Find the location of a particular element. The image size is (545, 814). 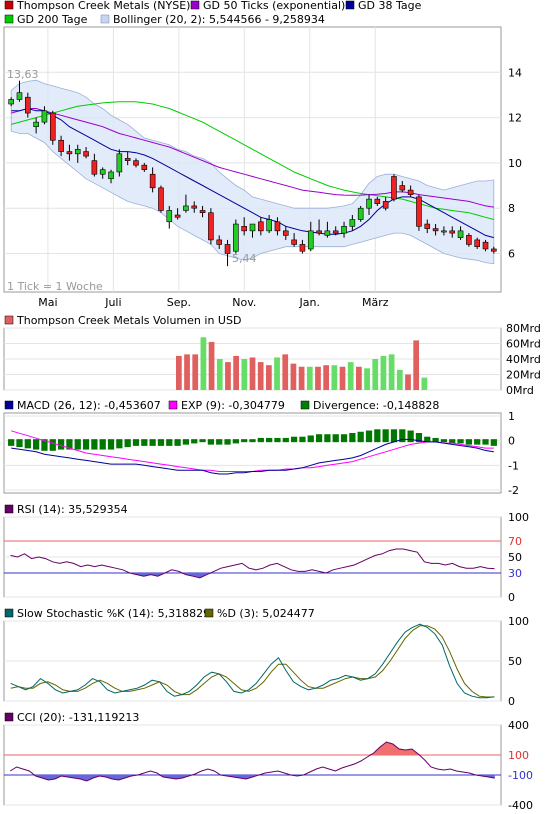

legend-swatch-ma200 is located at coordinates (9, 19).